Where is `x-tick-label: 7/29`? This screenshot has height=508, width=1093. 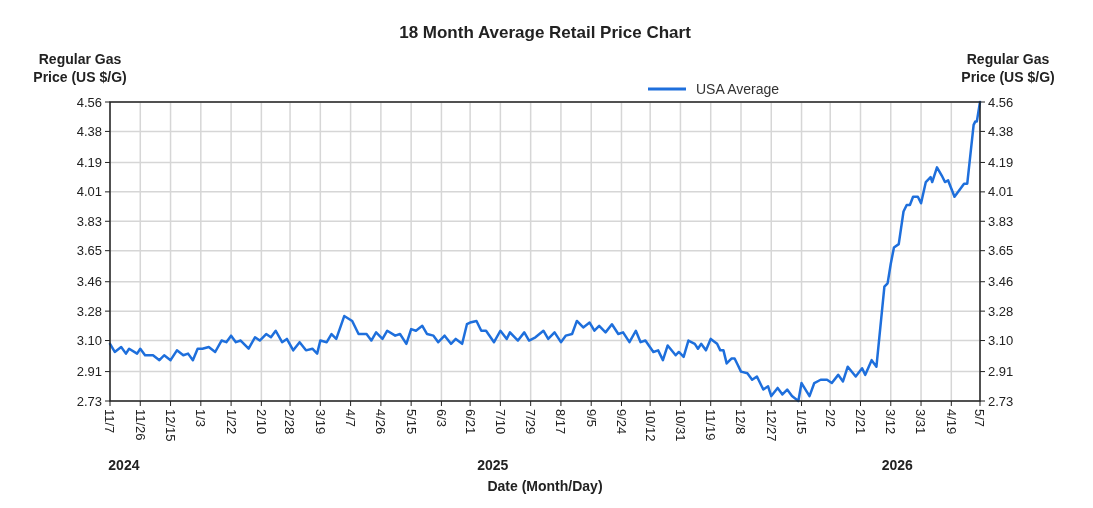
x-tick-label: 7/29 is located at coordinates (531, 422).